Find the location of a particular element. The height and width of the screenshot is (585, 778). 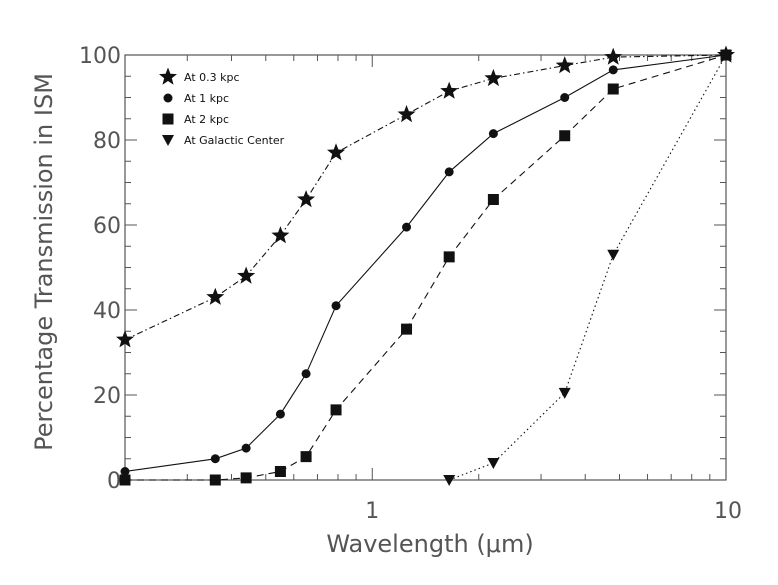

y-tick-label: 0 is located at coordinates (114, 481).